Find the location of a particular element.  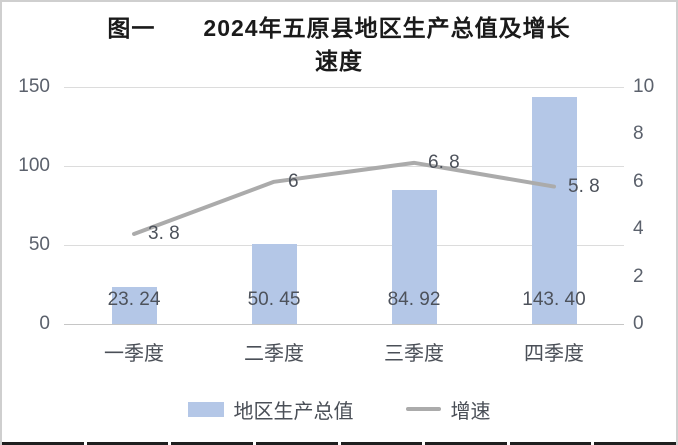

chart-title-line1: 图一 2024年五原县地区生产总值及增长 is located at coordinates (339, 28).